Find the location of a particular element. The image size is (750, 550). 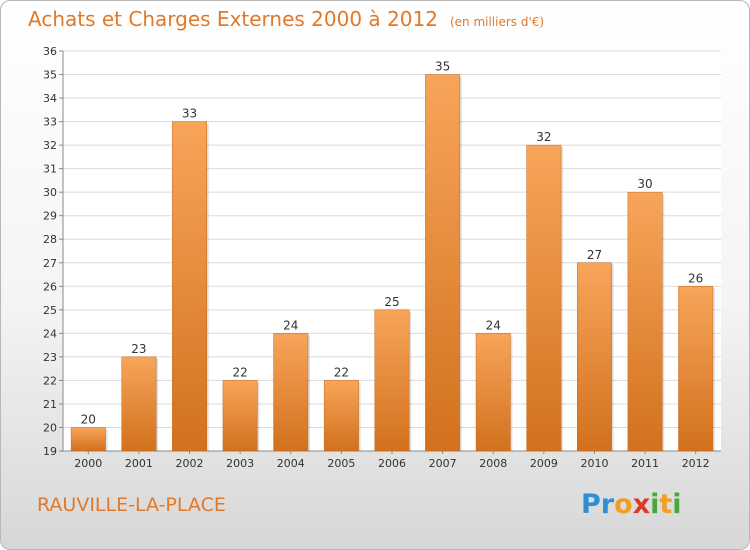

x-tick-label: 2006 is located at coordinates (392, 463).